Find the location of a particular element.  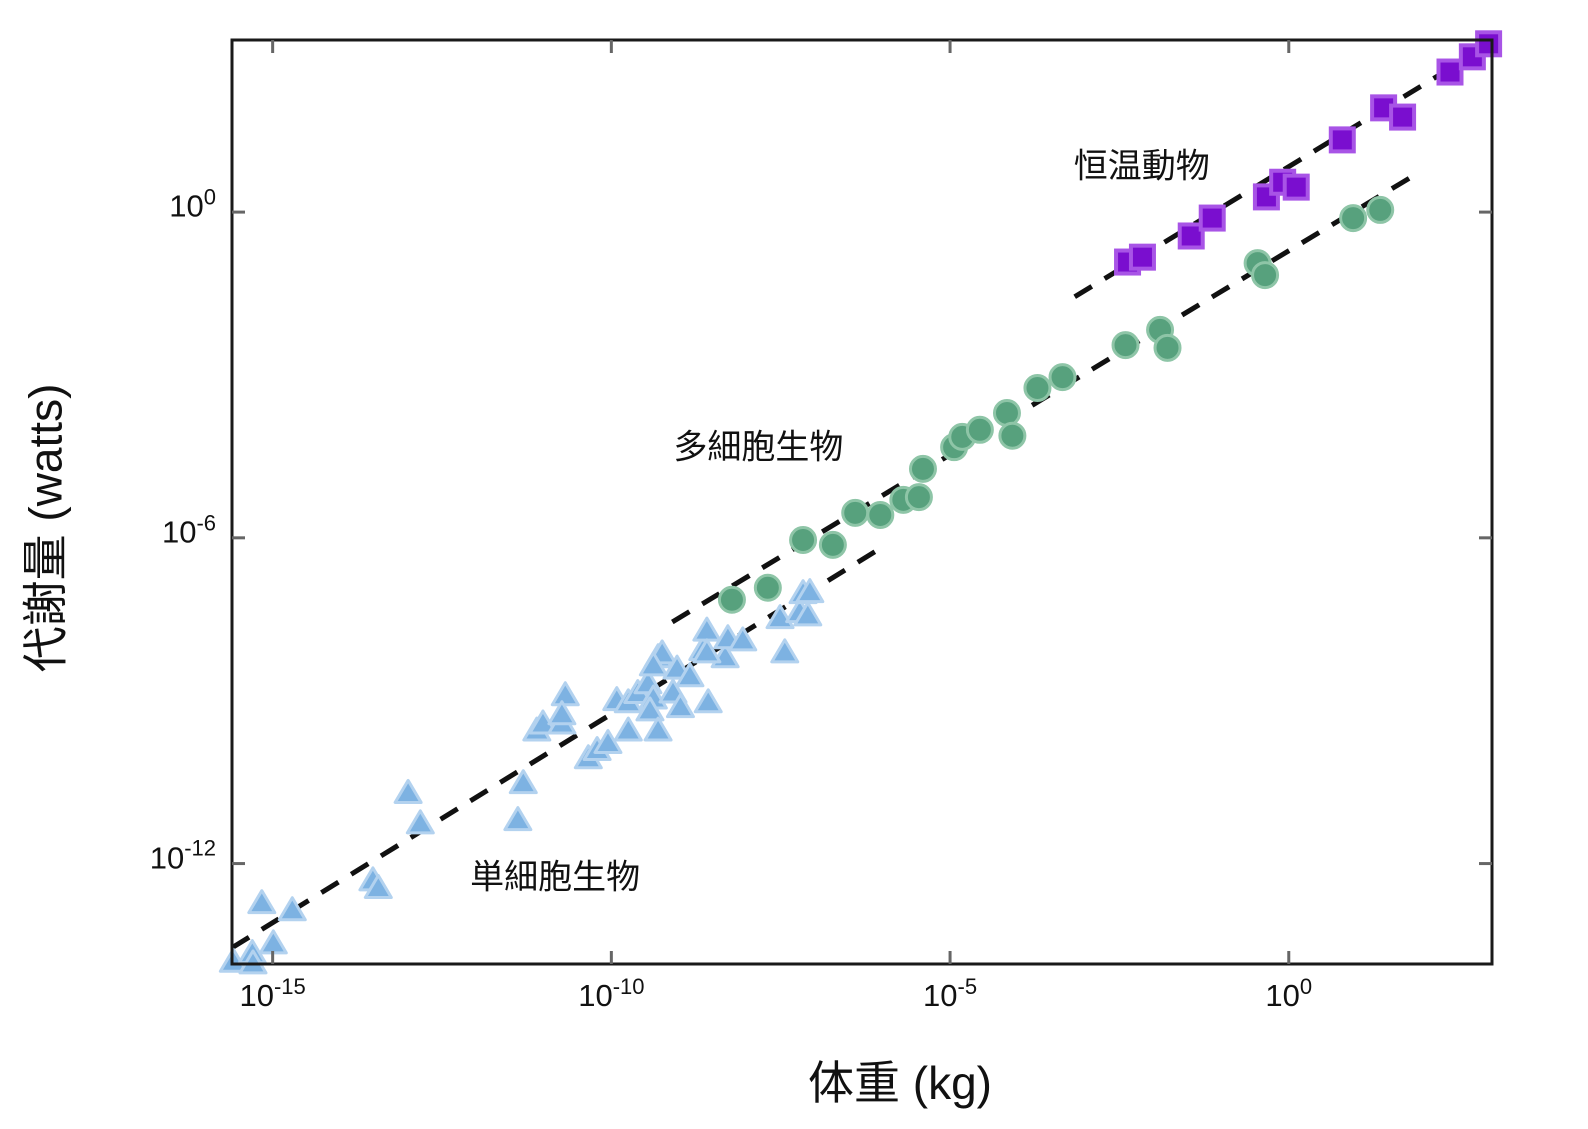

group-label-homeotherm: 恒温動物 is located at coordinates (1141, 166).